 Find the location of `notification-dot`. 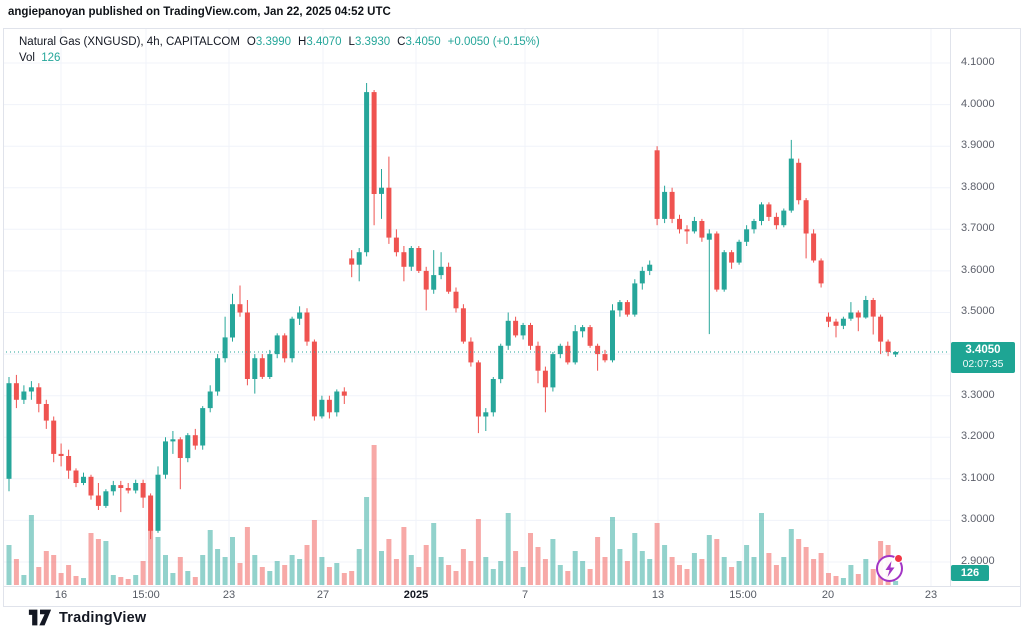

notification-dot is located at coordinates (898, 558).